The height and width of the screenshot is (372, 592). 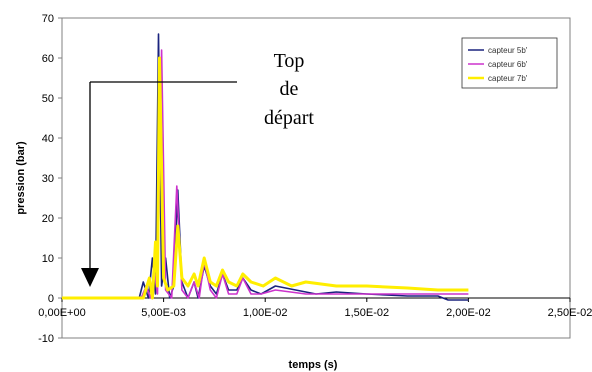 What do you see at coordinates (289, 89) in the screenshot?
I see `annotation-line-2: de` at bounding box center [289, 89].